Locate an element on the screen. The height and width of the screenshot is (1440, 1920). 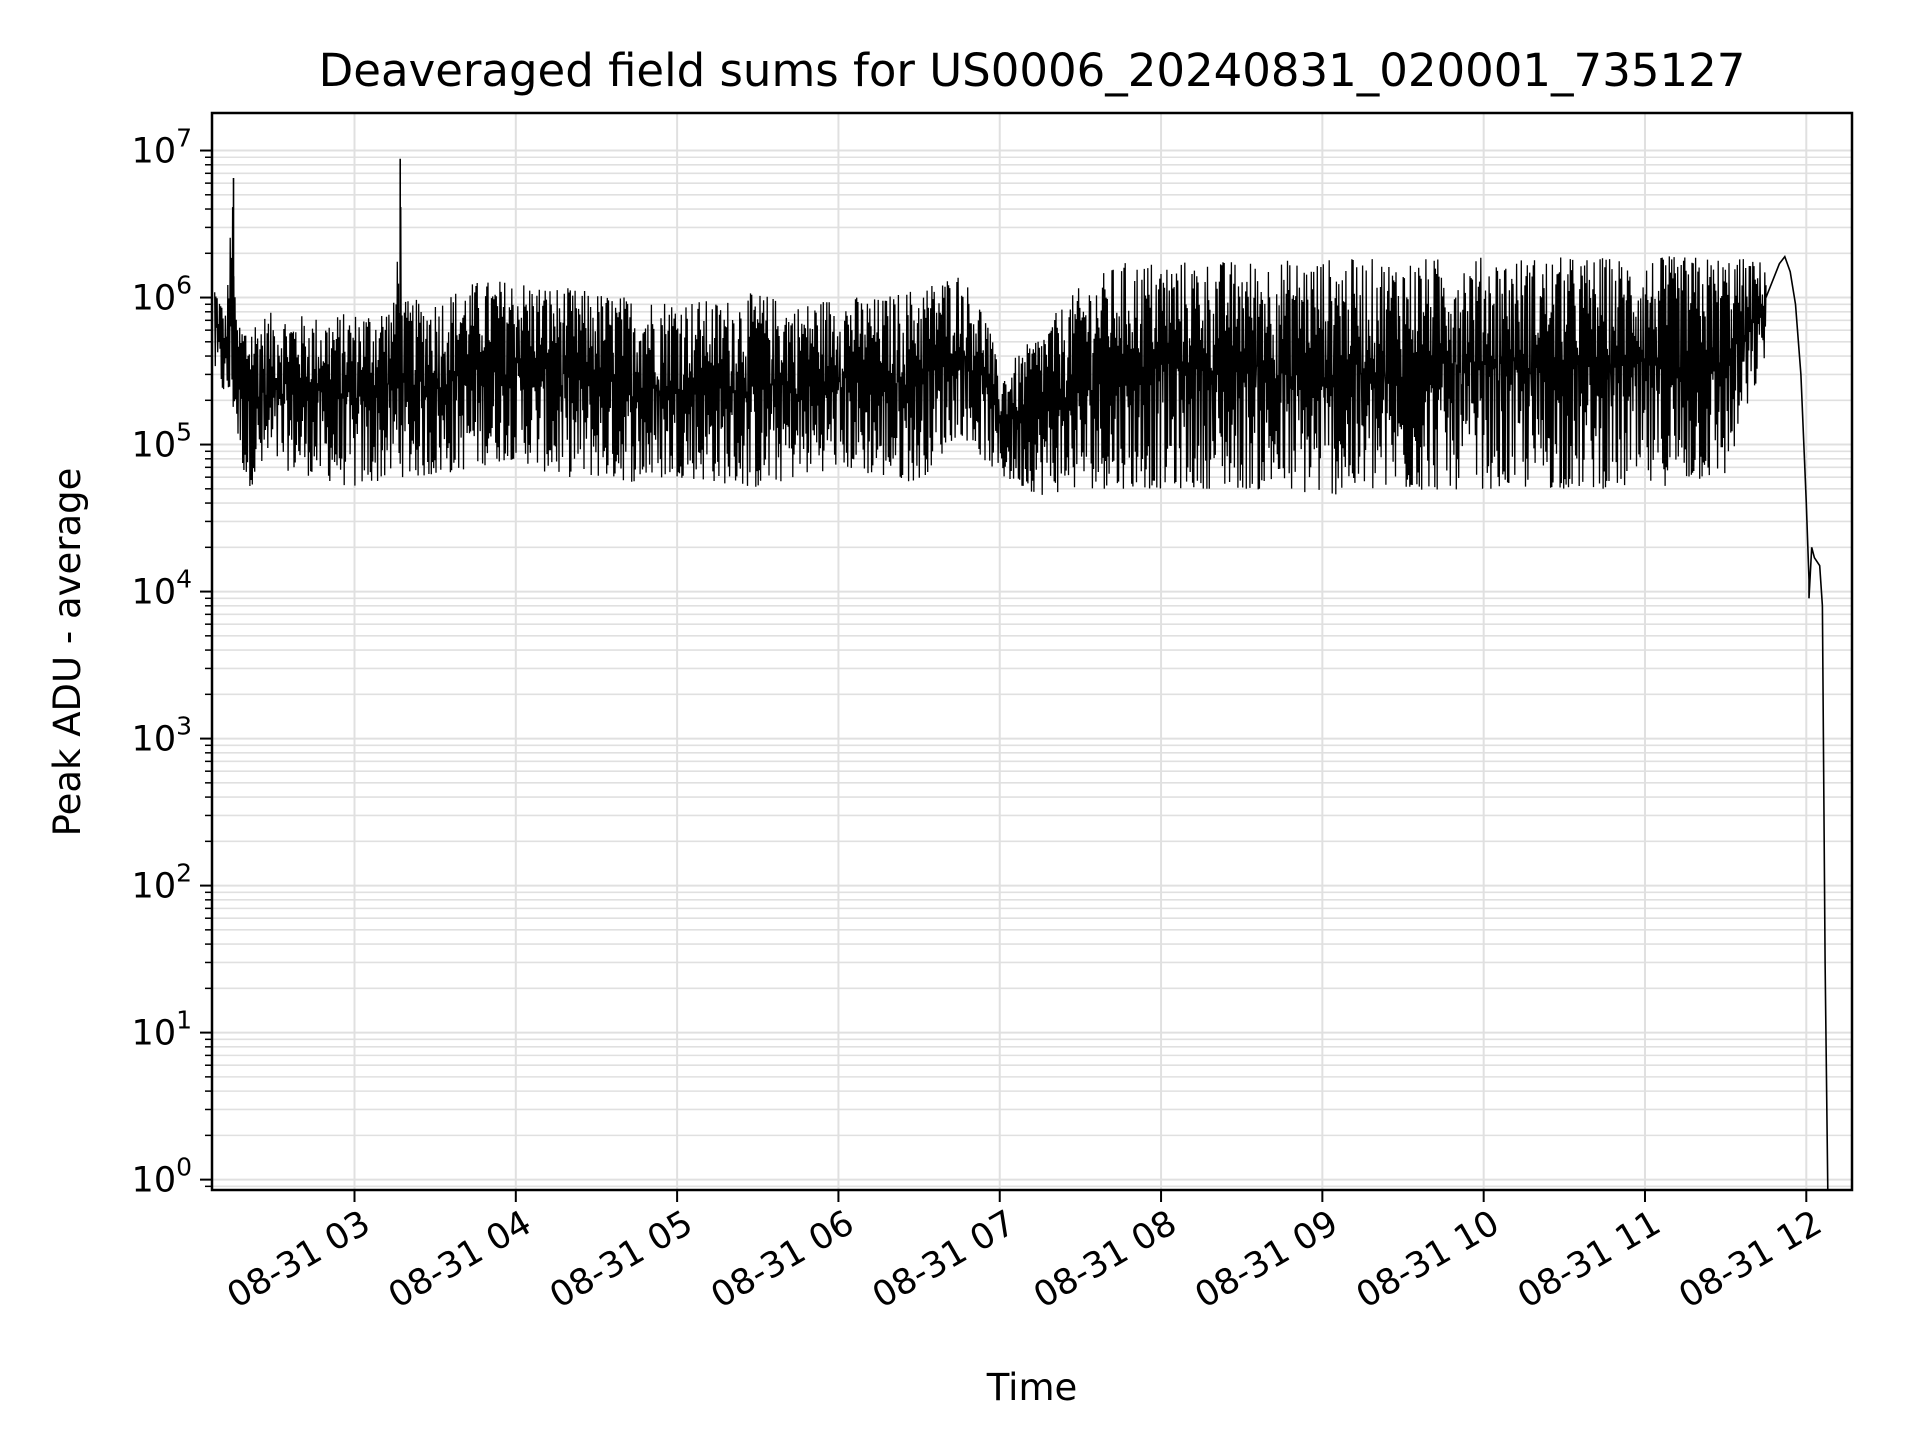
x-axis-label: Time is located at coordinates (1032, 1387).